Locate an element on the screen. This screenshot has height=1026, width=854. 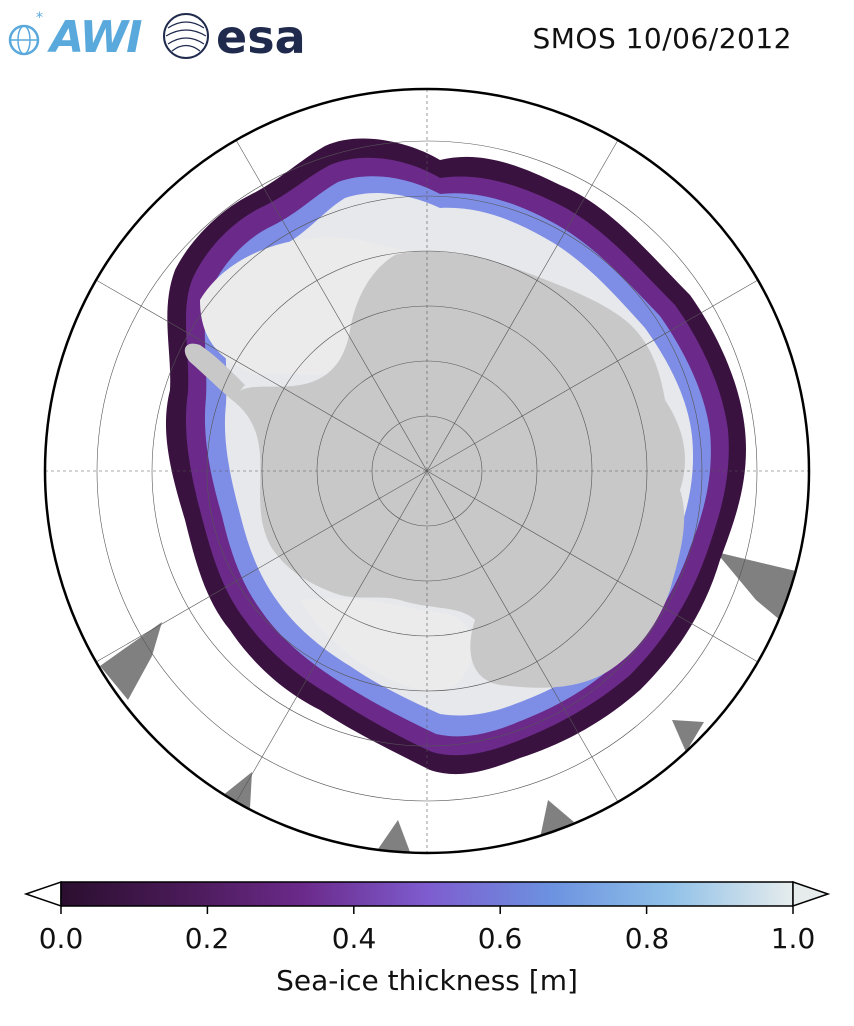
logos: * AWI esa is located at coordinates (156, 36).